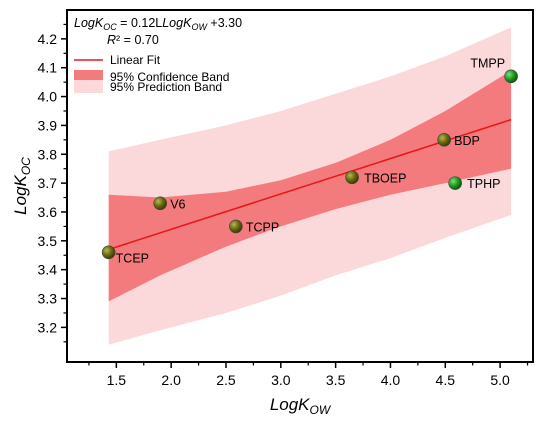  Describe the element at coordinates (236, 226) in the screenshot. I see `data-point-tcpp` at that location.